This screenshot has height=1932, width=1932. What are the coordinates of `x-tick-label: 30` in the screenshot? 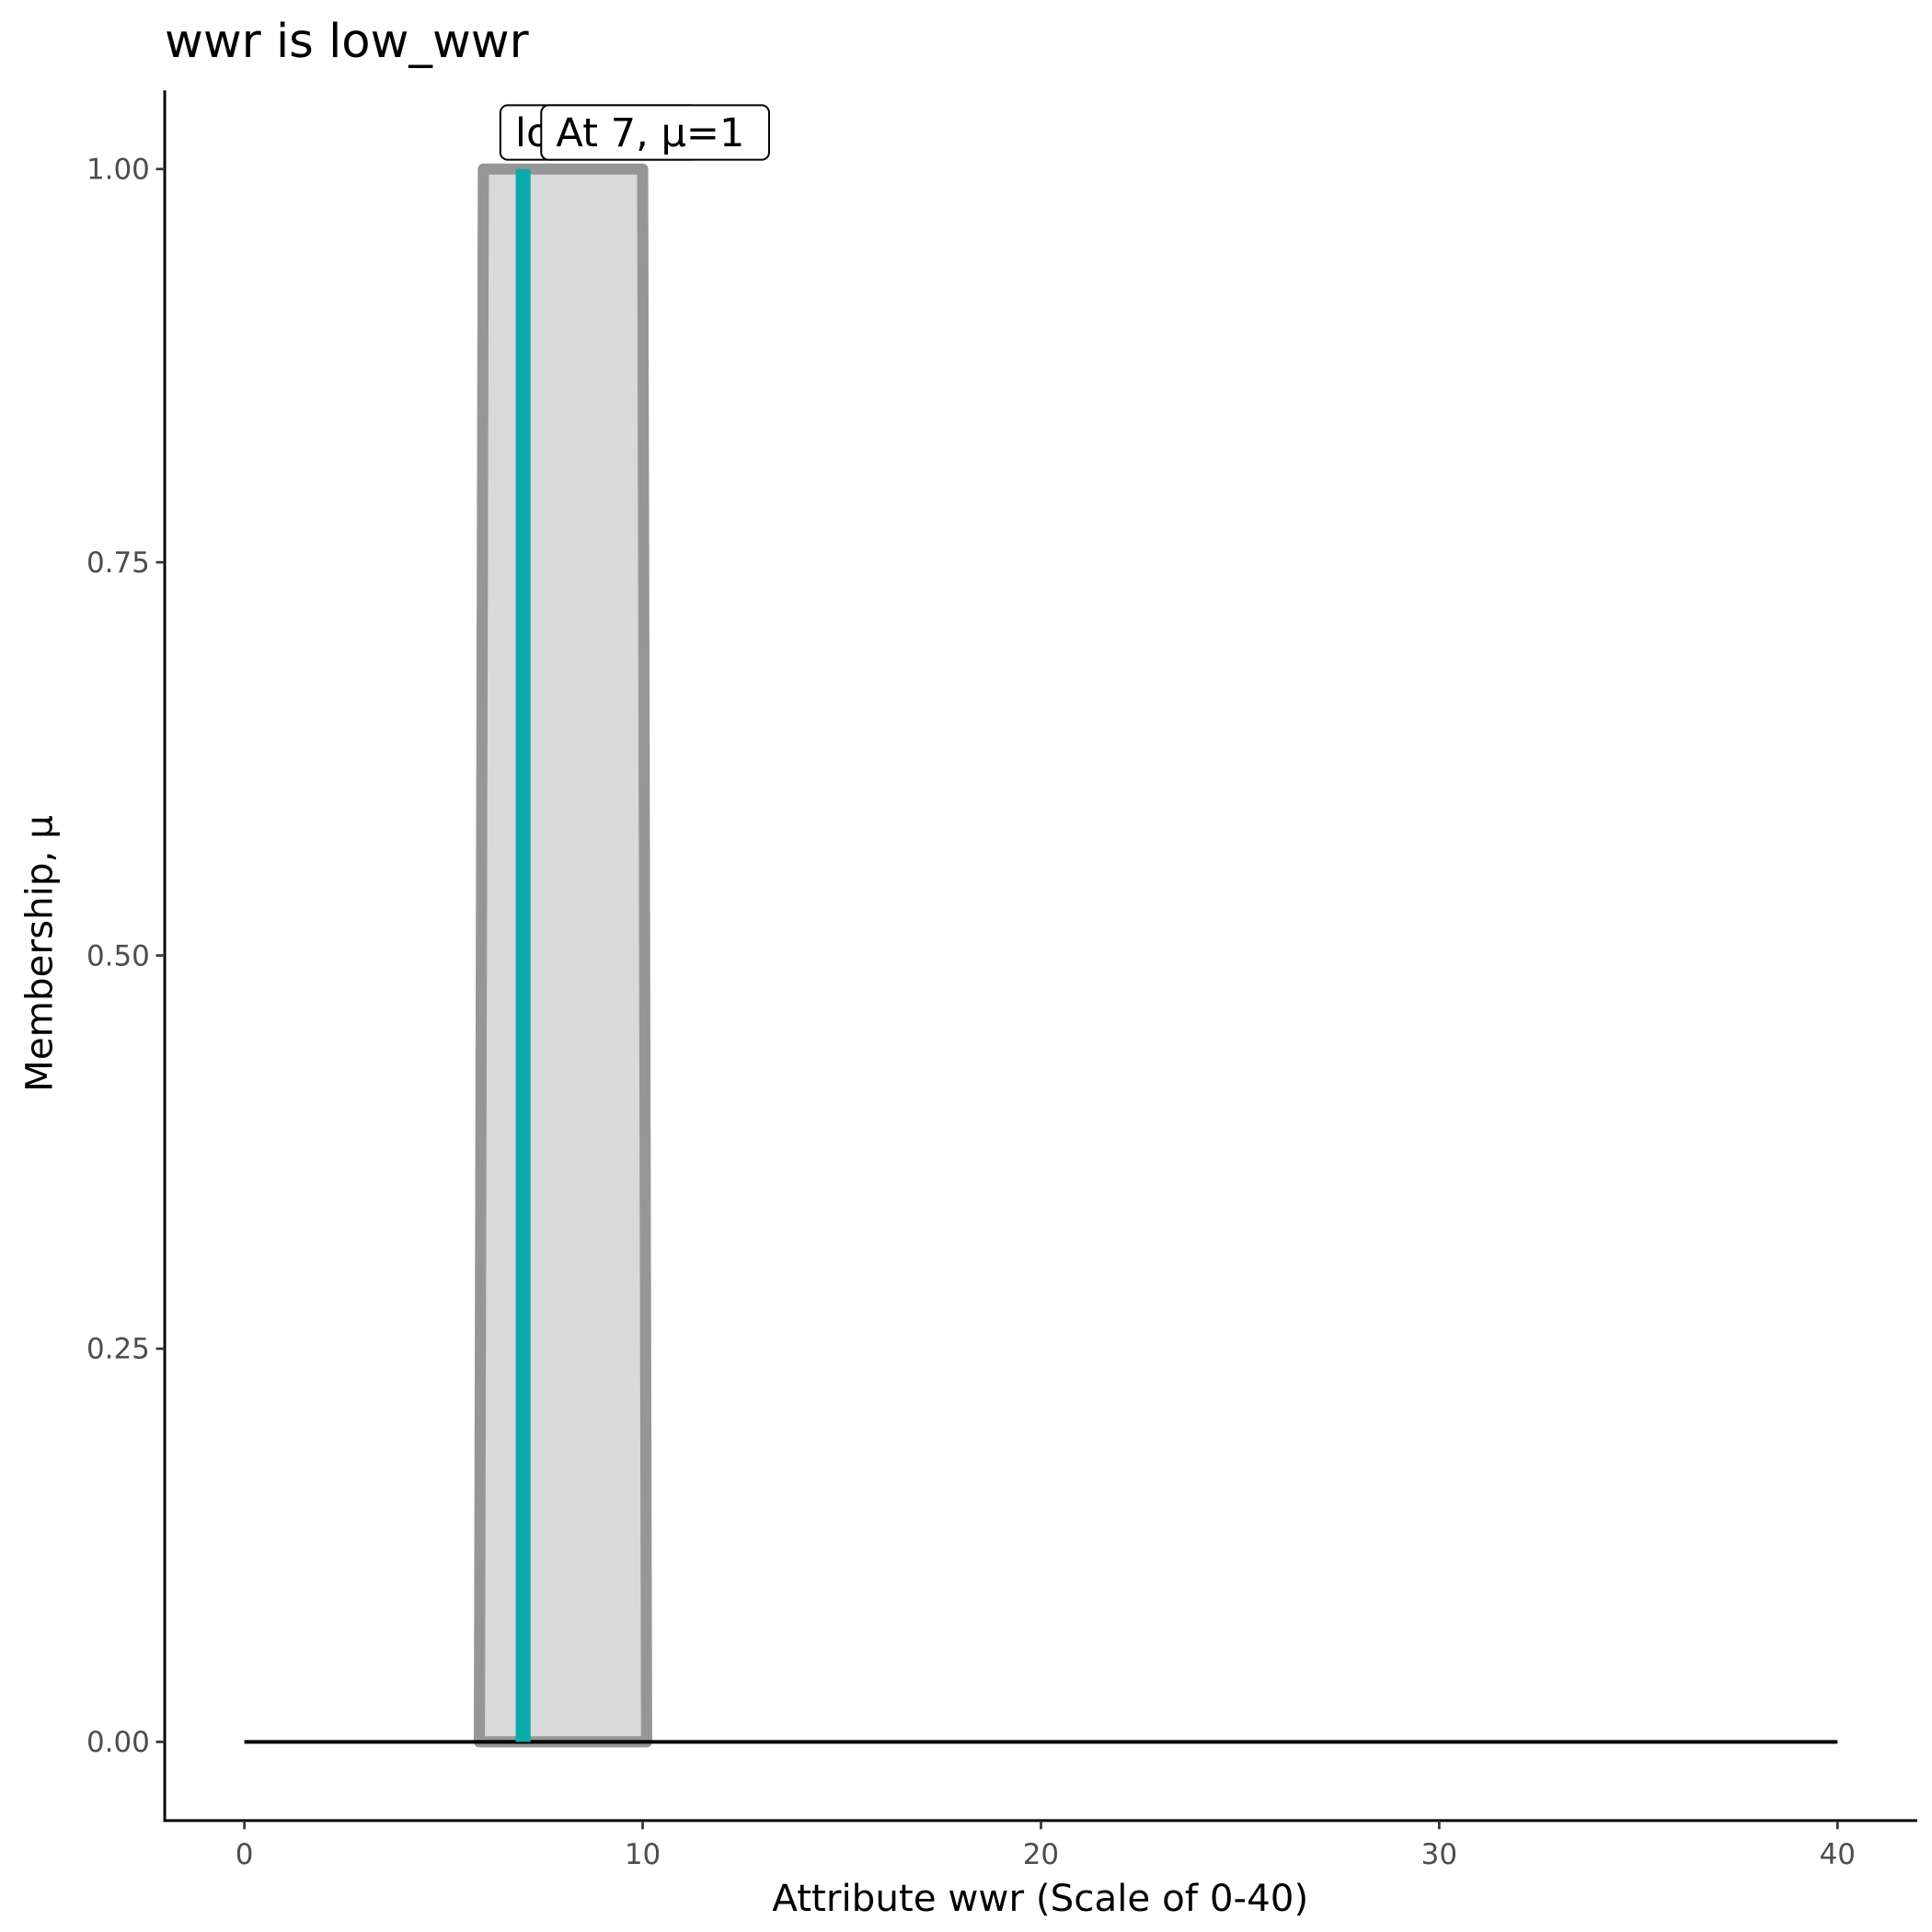 It's located at (1439, 1854).